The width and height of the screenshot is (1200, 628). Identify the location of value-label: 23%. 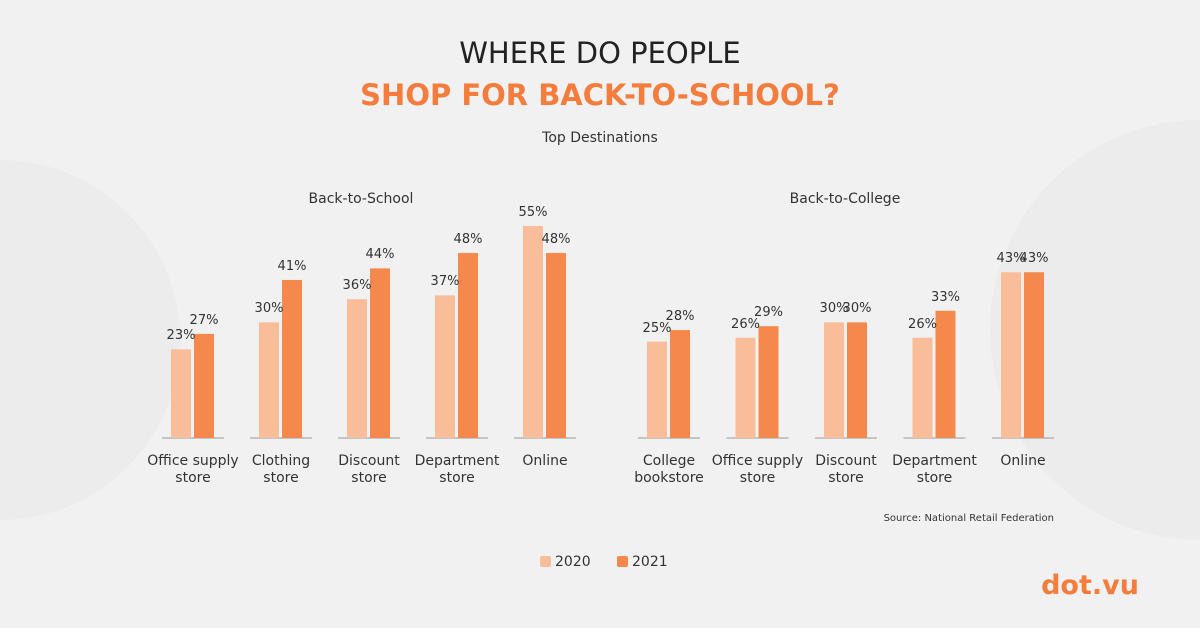
(181, 336).